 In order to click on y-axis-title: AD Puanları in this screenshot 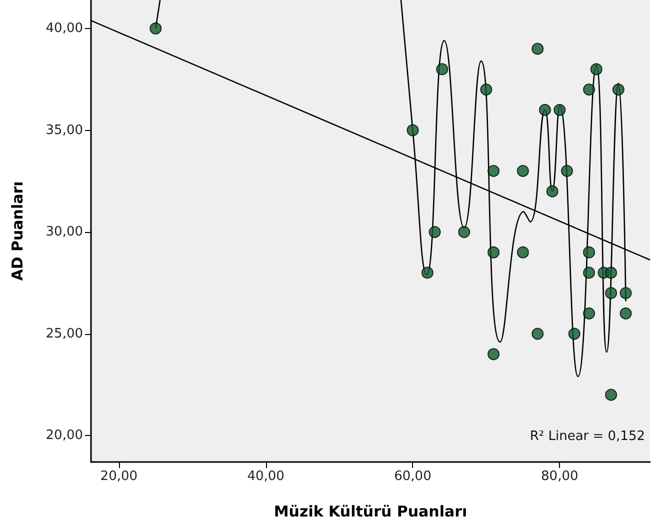, I will do `click(17, 231)`.